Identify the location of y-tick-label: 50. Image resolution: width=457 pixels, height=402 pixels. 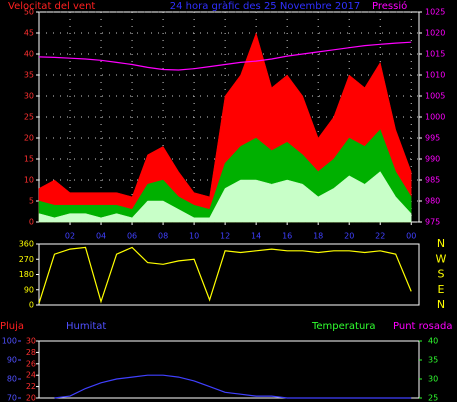
(29, 12).